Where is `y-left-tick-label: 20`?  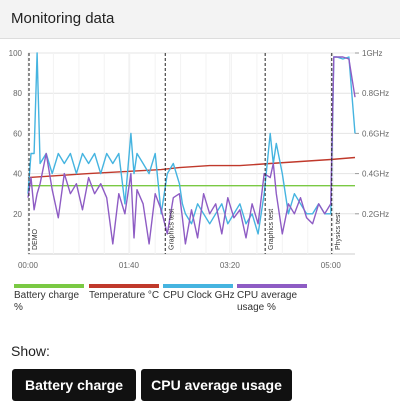
y-left-tick-label: 20 is located at coordinates (17, 214).